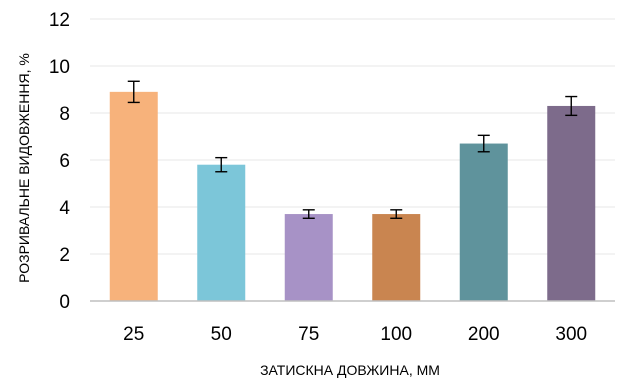 The width and height of the screenshot is (618, 385). I want to click on x-tick-label: 25, so click(133, 334).